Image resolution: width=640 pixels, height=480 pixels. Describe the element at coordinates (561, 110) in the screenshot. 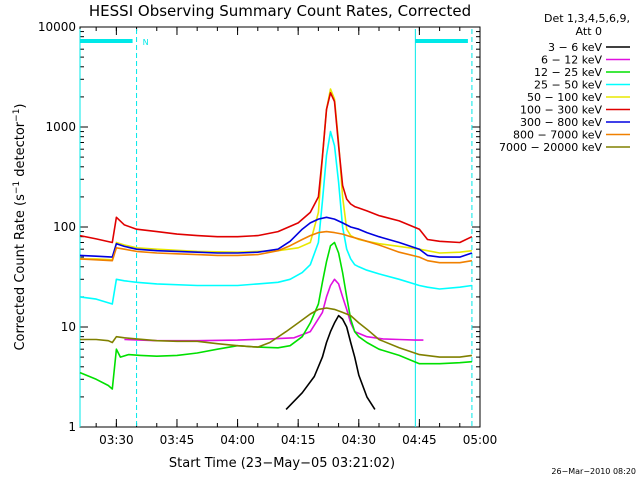

I see `legend-label: 100 − 300 keV` at that location.